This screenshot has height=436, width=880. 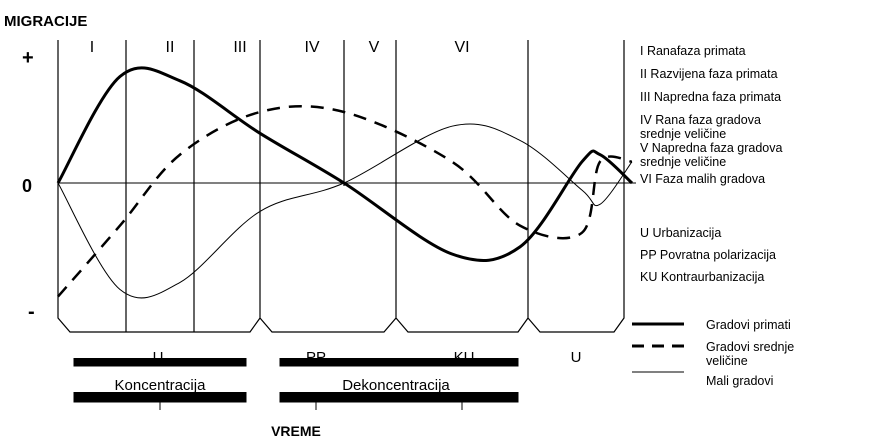 What do you see at coordinates (239, 47) in the screenshot?
I see `phase-label-iii: III` at bounding box center [239, 47].